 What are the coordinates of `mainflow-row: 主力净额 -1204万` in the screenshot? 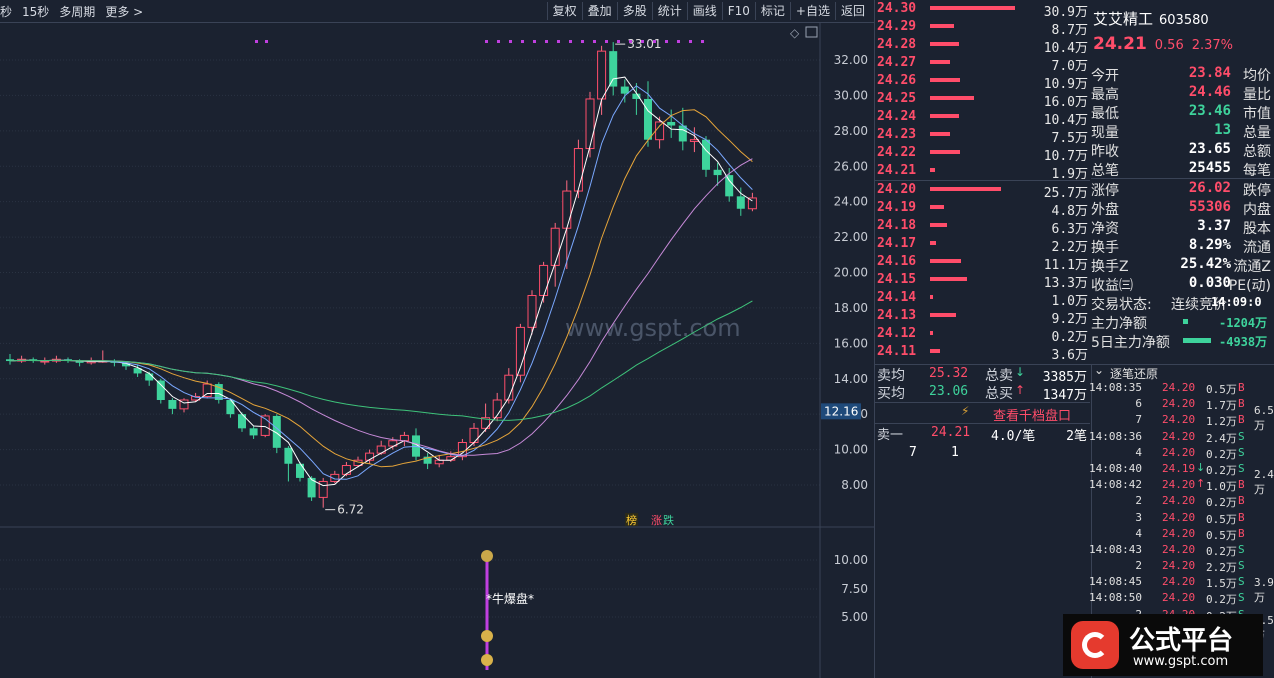 It's located at (1182, 322).